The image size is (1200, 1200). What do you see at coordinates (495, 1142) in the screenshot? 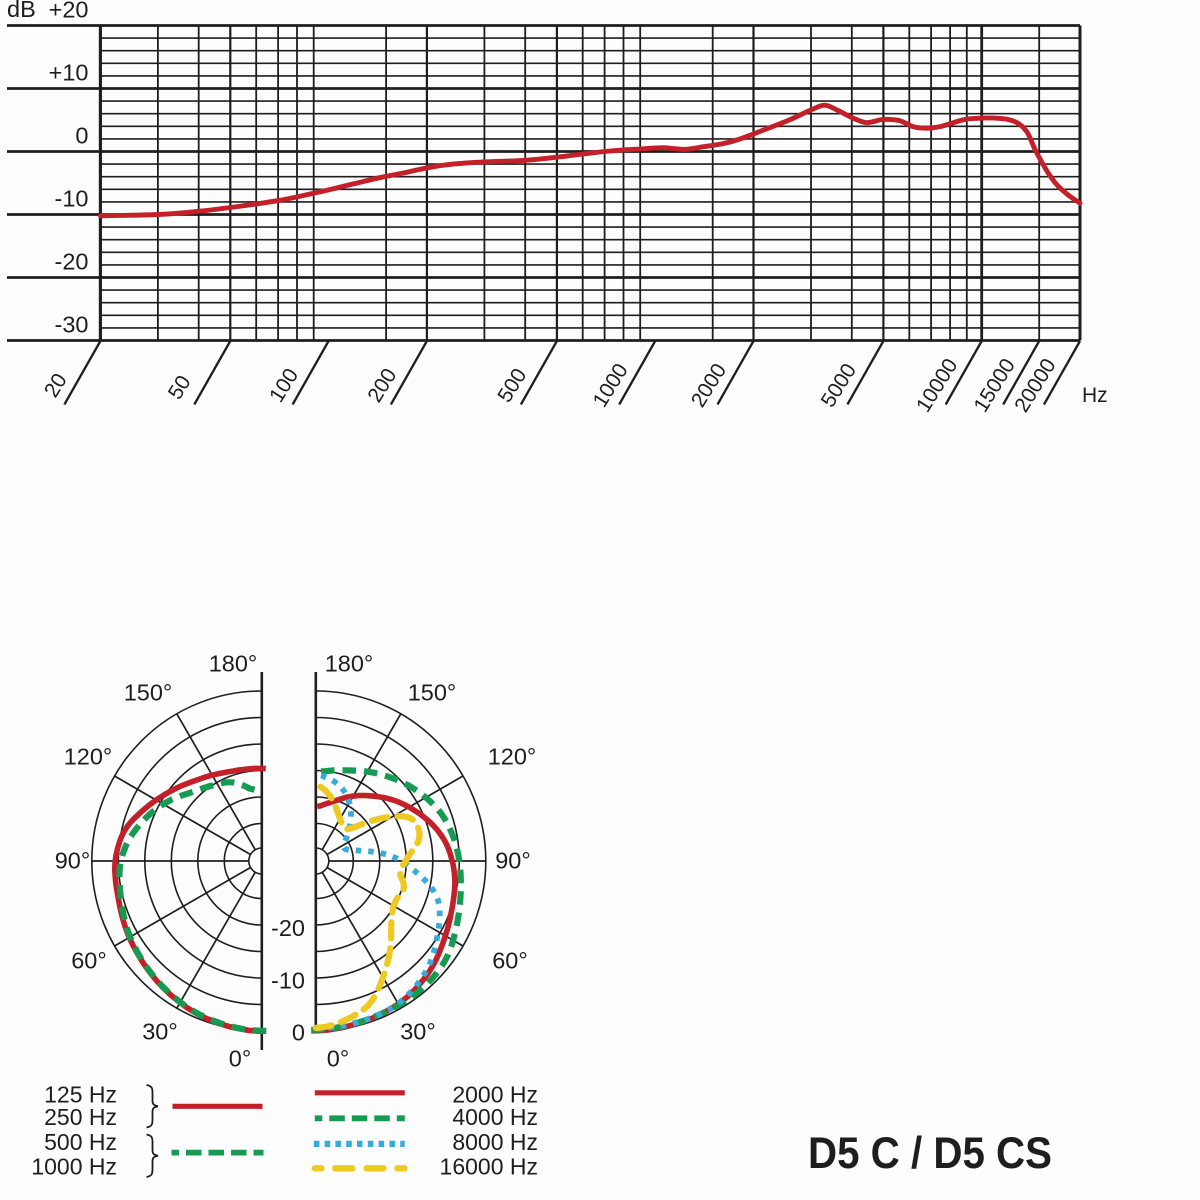
I see `svg-text: 8000 Hz` at bounding box center [495, 1142].